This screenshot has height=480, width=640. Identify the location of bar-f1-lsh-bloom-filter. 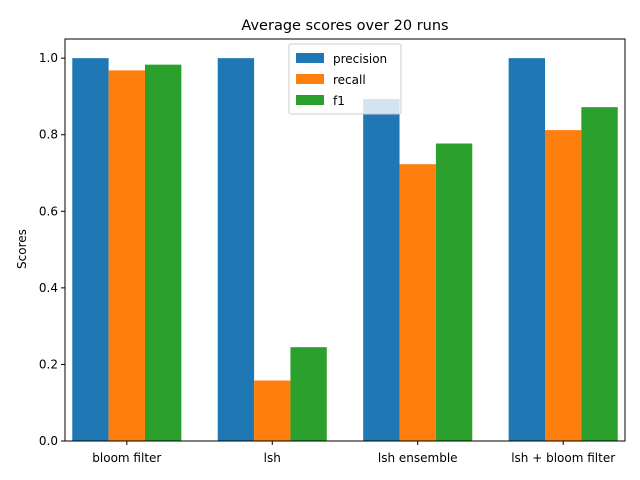
(599, 274).